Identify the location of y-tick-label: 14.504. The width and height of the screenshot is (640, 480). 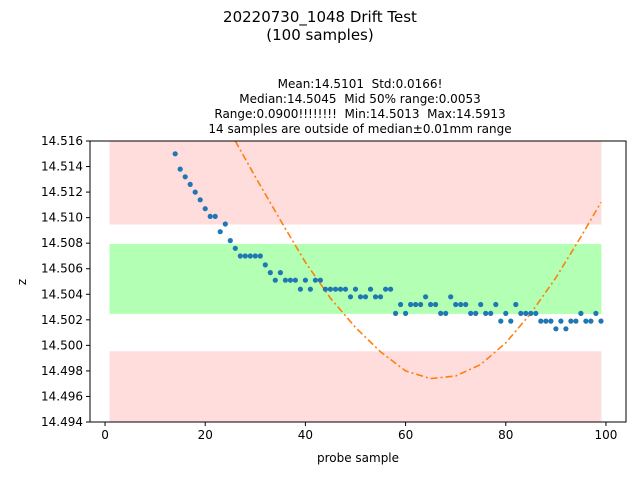
(62, 294).